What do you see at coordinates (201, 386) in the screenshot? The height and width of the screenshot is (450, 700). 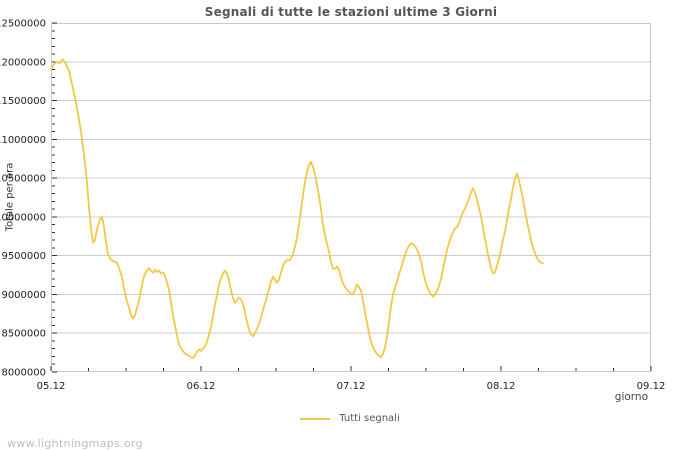 I see `x-tick-label: 06.12` at bounding box center [201, 386].